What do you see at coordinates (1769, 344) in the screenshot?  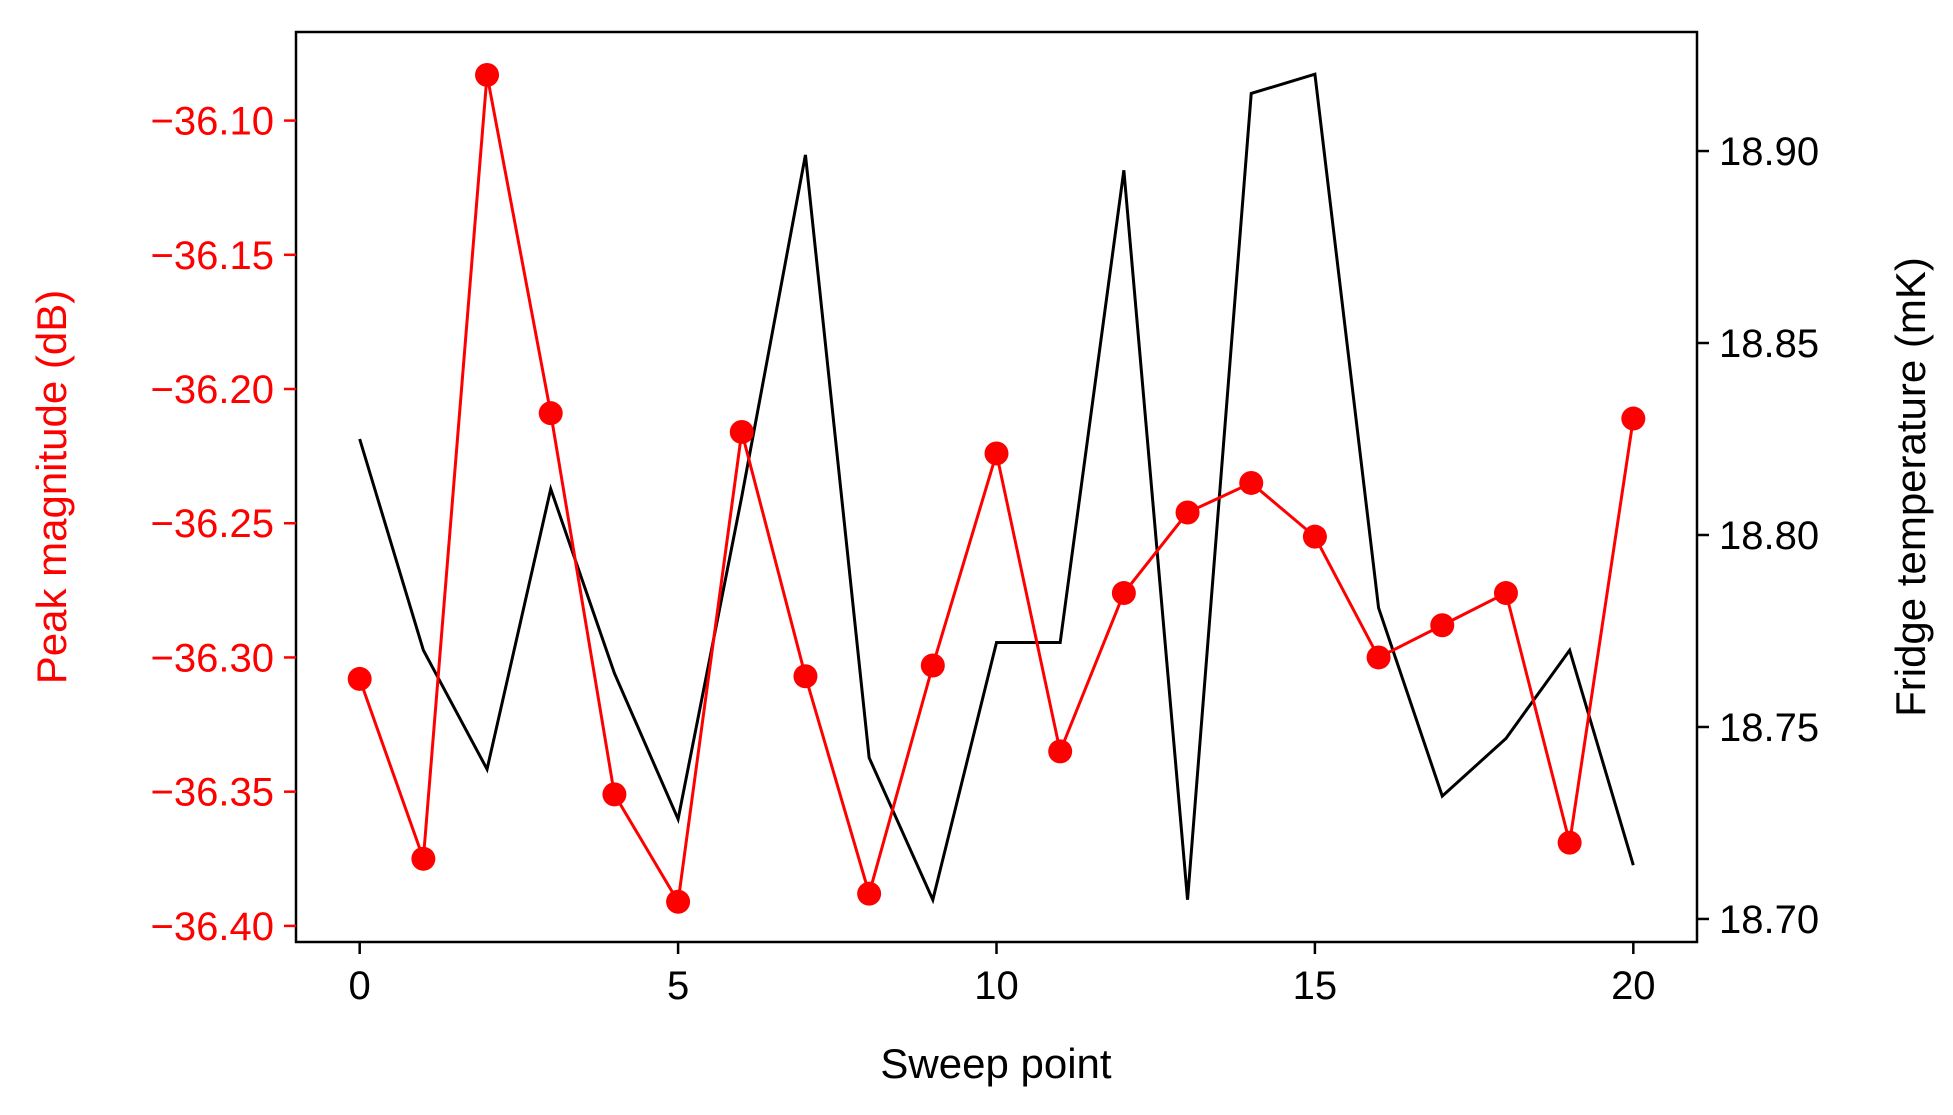 I see `y-right-tick-label: 18.85` at bounding box center [1769, 344].